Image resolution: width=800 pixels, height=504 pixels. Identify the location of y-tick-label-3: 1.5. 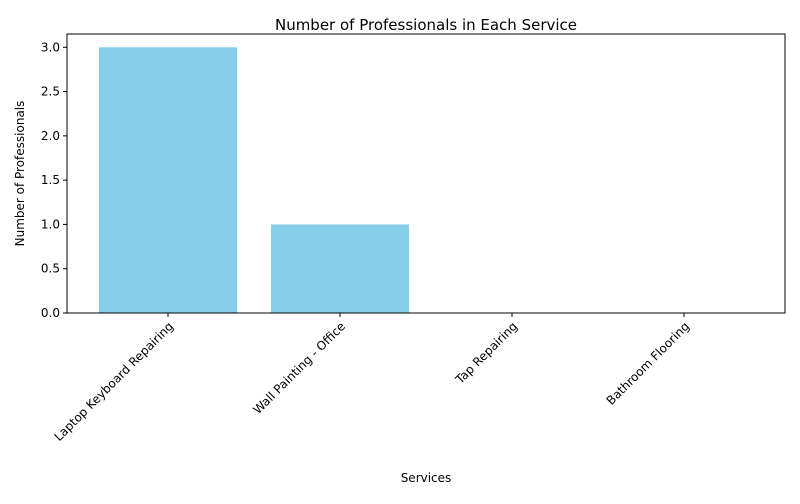
(50, 180).